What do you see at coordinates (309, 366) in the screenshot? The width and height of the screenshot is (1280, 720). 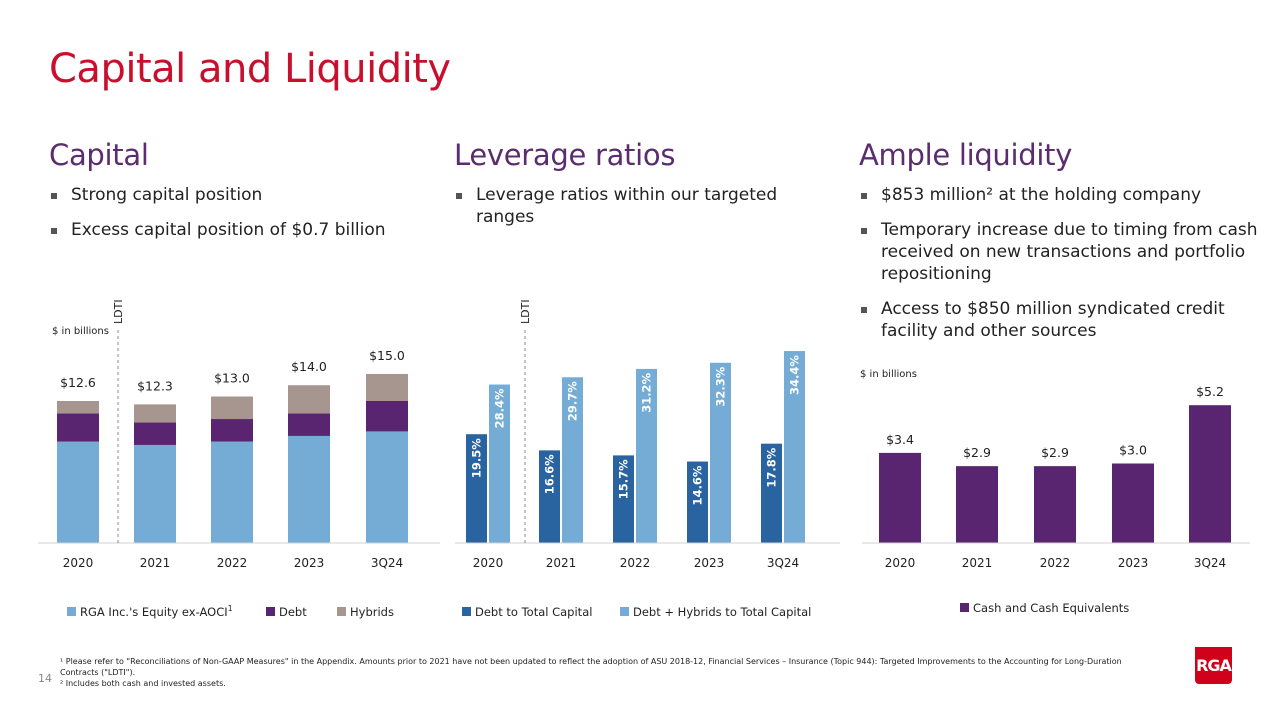 I see `total-label: $14.0` at bounding box center [309, 366].